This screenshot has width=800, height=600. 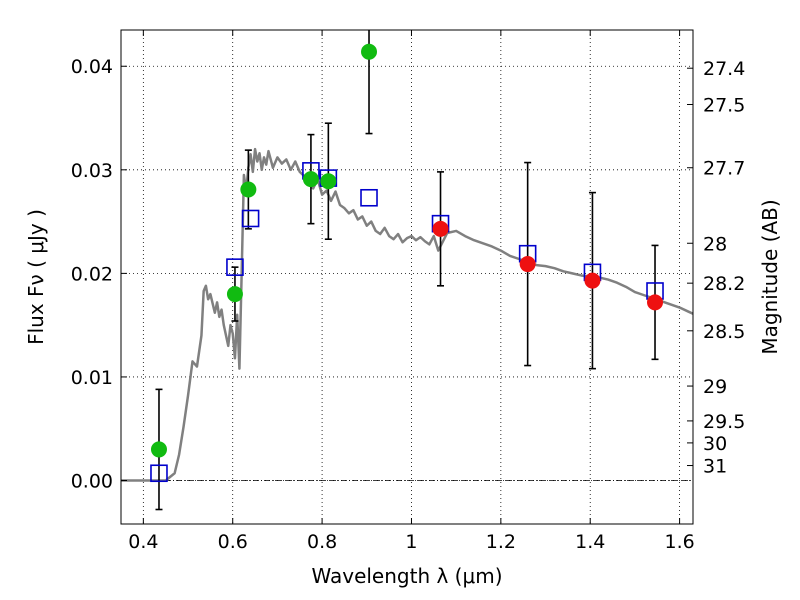 What do you see at coordinates (679, 542) in the screenshot?
I see `x-tick-label: 1.6` at bounding box center [679, 542].